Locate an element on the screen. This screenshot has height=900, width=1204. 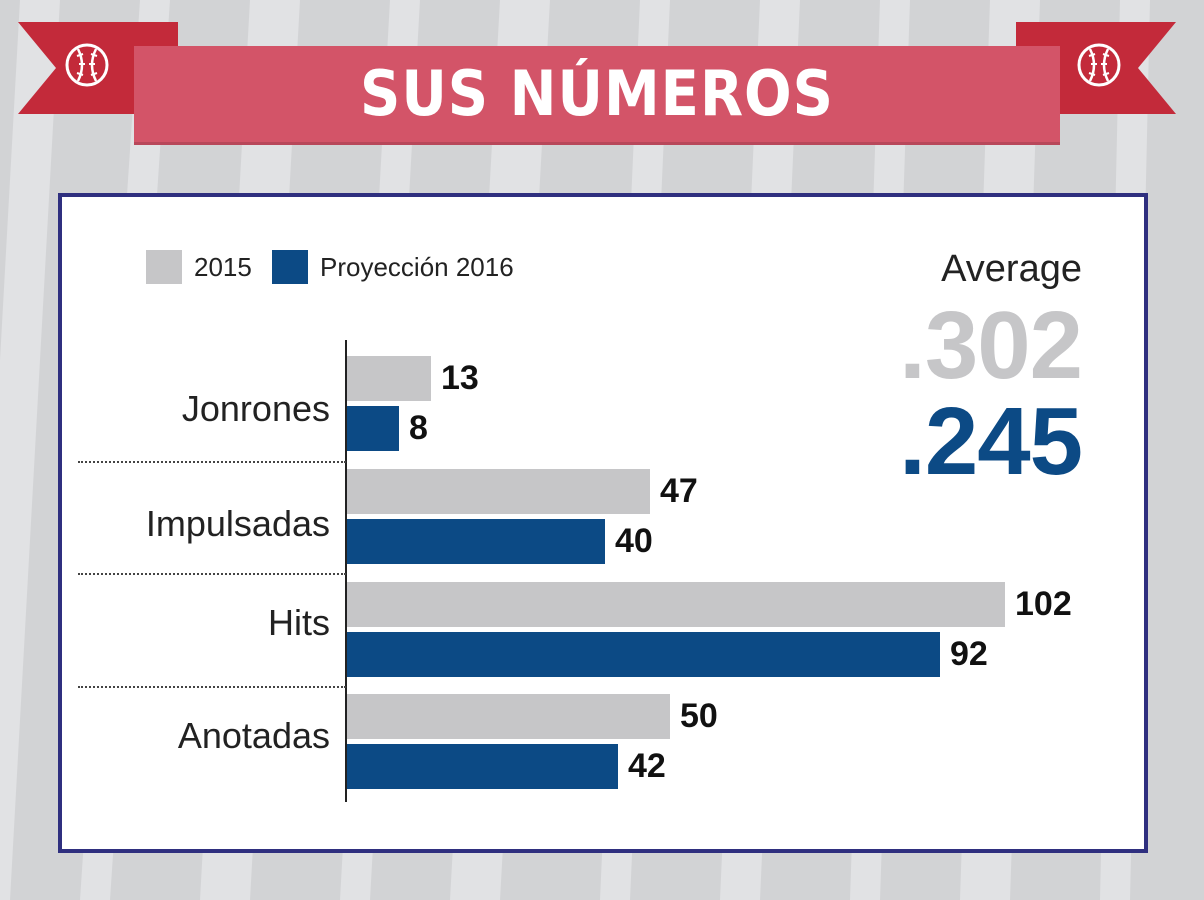
average-label: Average is located at coordinates (1011, 269).